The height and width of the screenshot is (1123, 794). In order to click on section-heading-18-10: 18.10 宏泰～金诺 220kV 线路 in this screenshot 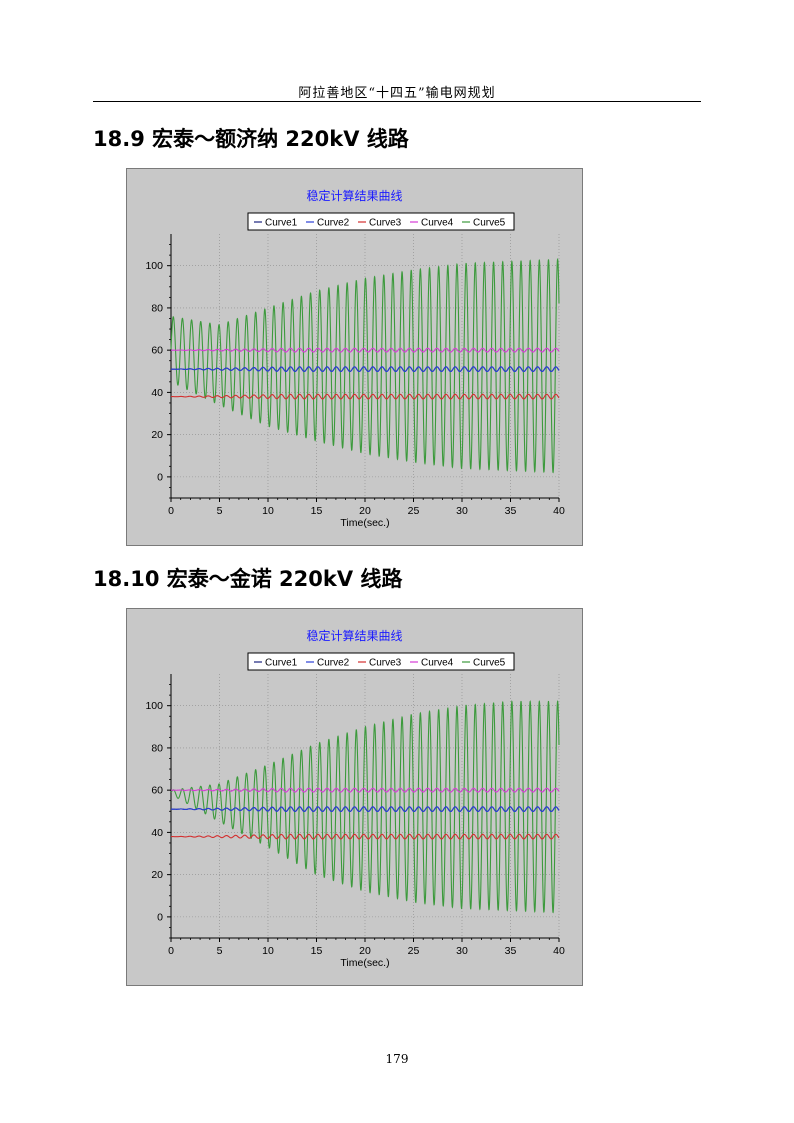, I will do `click(248, 579)`.